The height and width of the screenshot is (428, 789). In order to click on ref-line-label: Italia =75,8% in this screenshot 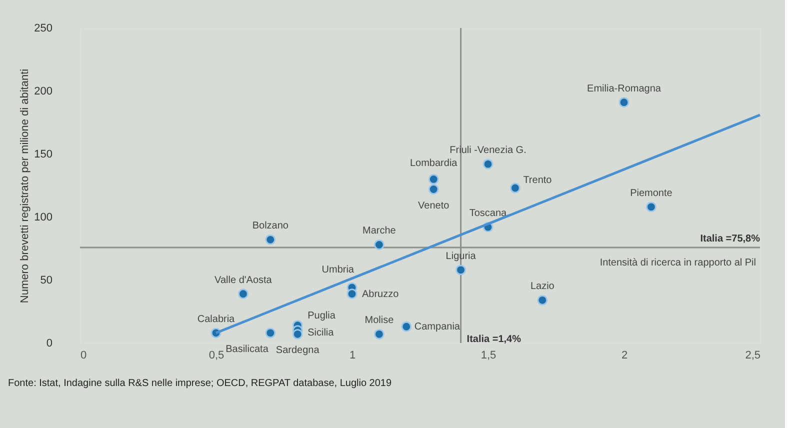, I will do `click(730, 238)`.